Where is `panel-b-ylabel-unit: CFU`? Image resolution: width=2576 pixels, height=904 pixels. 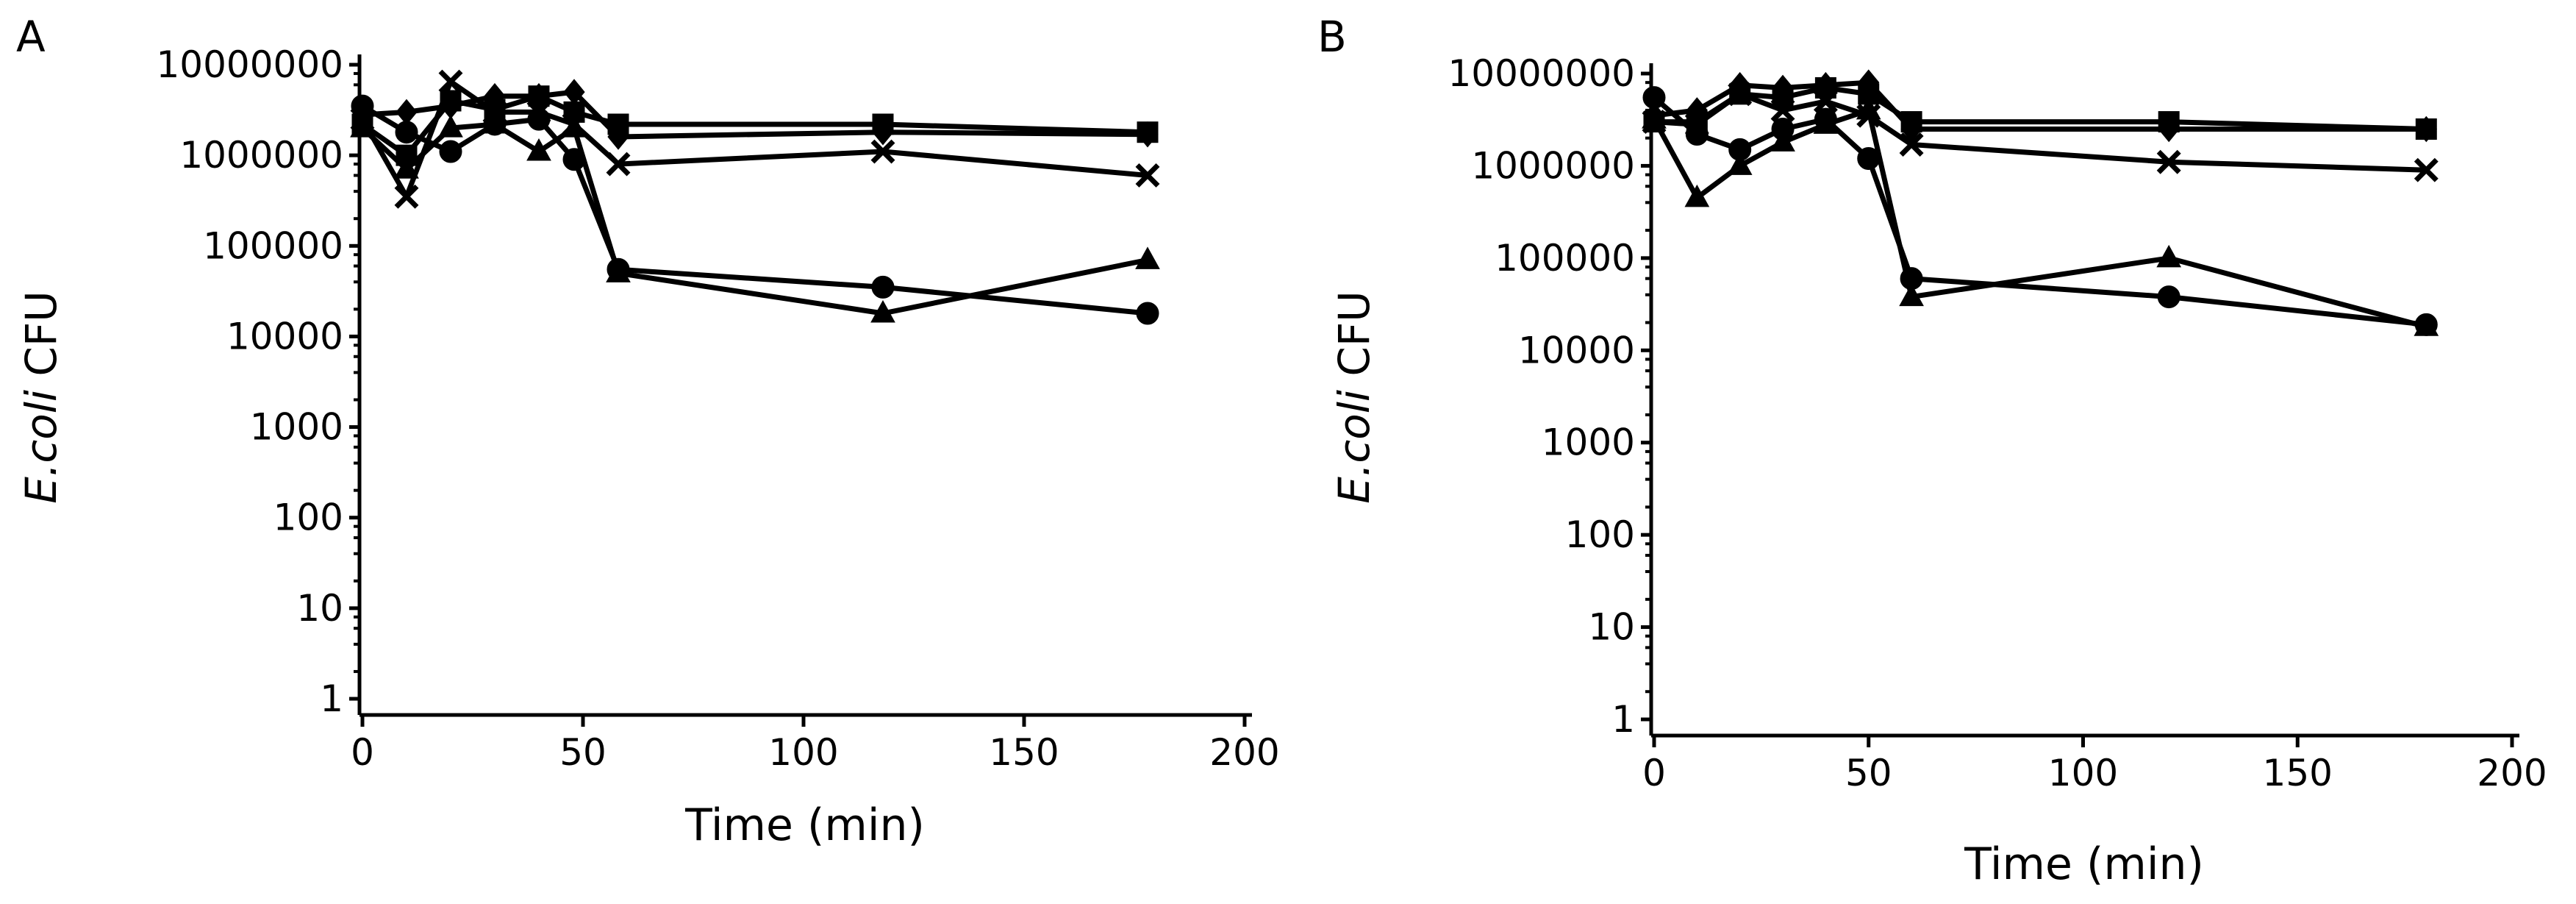 panel-b-ylabel-unit: CFU is located at coordinates (1354, 341).